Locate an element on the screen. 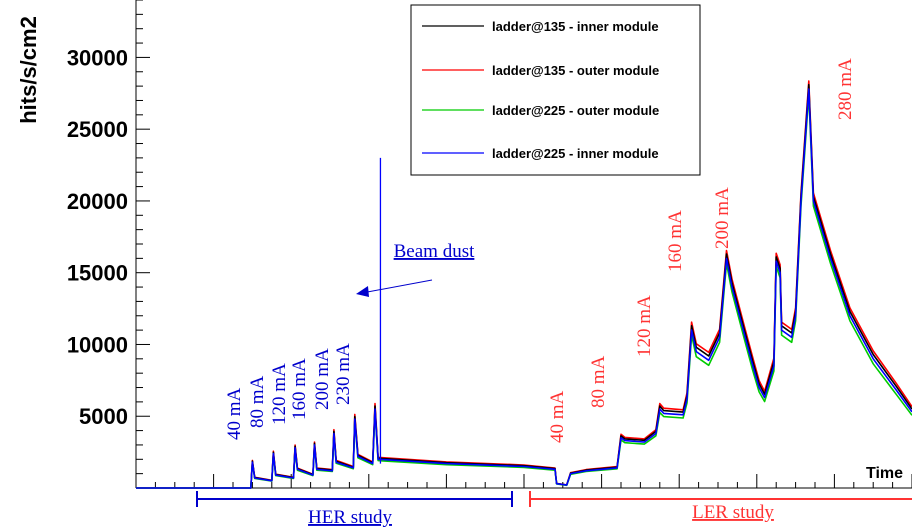 The width and height of the screenshot is (912, 531). x-axis-title: Time is located at coordinates (884, 473).